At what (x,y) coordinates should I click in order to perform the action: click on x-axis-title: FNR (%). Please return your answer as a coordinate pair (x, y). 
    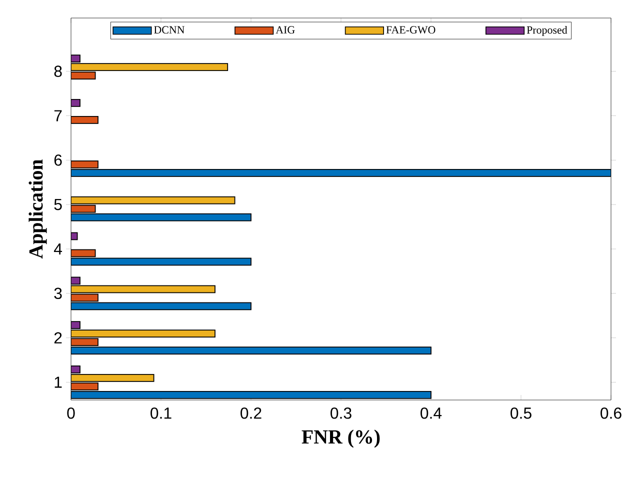
    Looking at the image, I should click on (341, 439).